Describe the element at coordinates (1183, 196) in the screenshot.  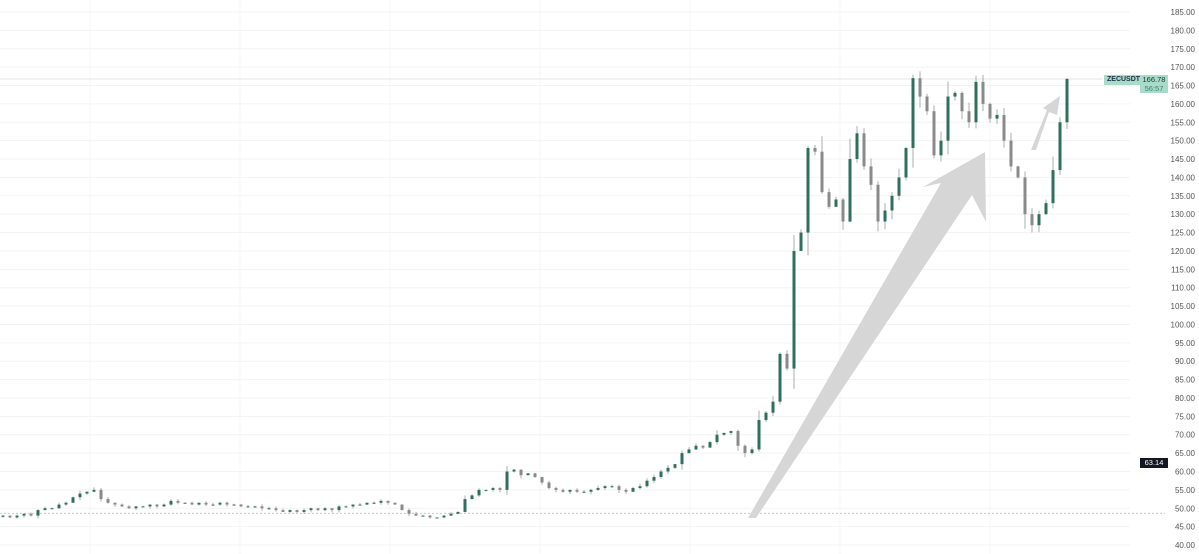
I see `y-tick-label: 135.00` at that location.